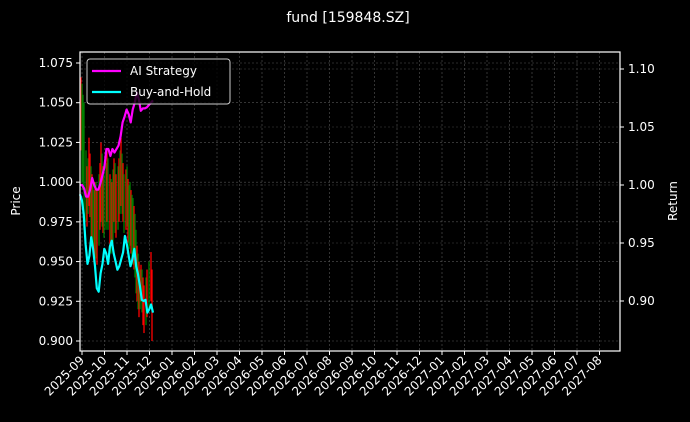 Image resolution: width=690 pixels, height=422 pixels. I want to click on chart-title: fund [159848.SZ], so click(347, 18).